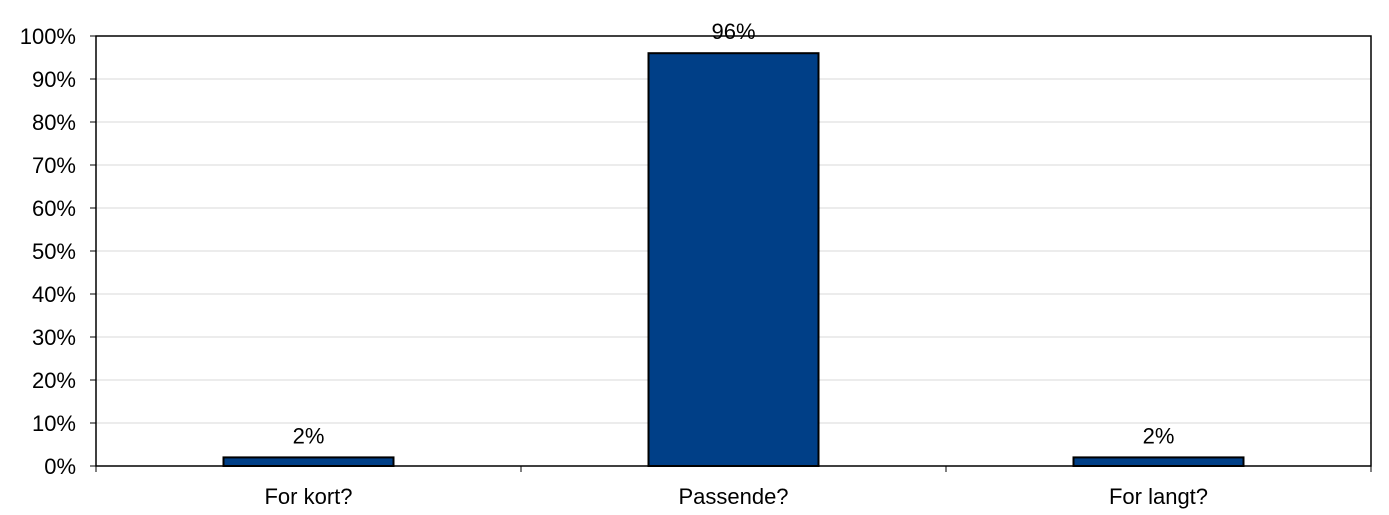  I want to click on x-tick-label: Passende?, so click(733, 496).